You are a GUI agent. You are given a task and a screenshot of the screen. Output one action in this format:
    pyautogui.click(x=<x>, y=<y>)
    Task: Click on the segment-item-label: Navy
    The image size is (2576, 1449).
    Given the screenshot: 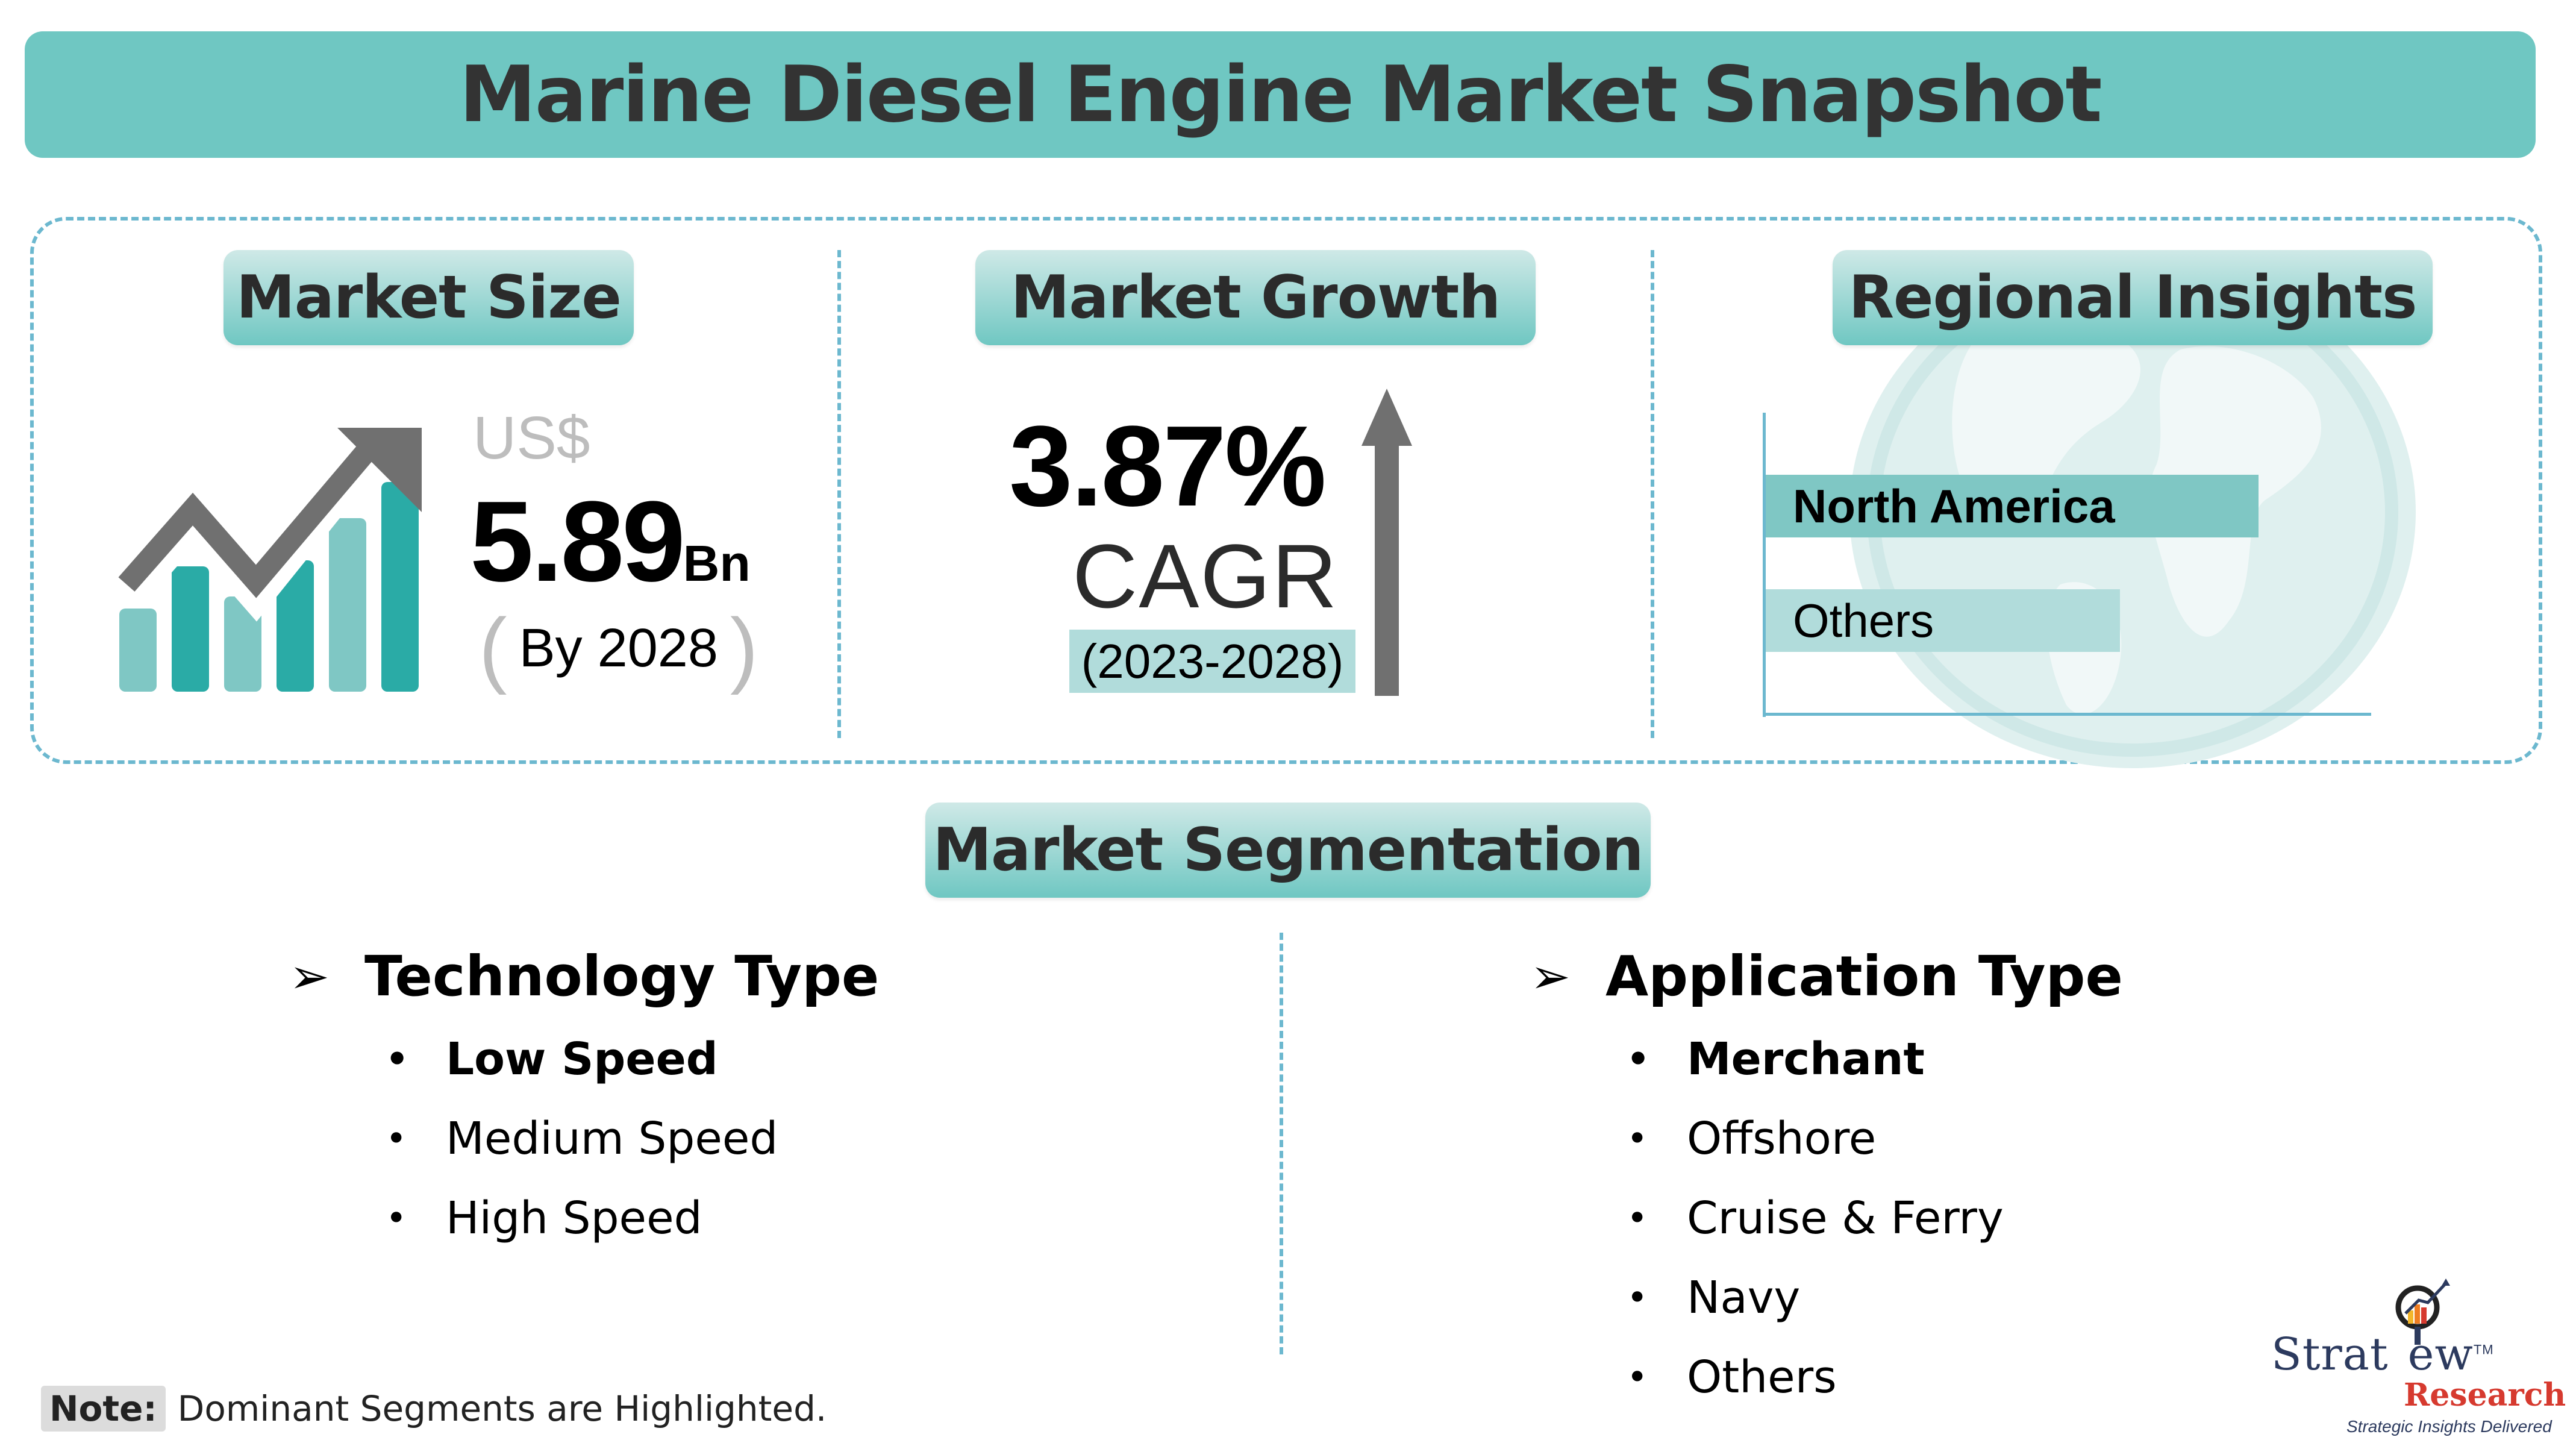 What is the action you would take?
    pyautogui.click(x=1744, y=1298)
    